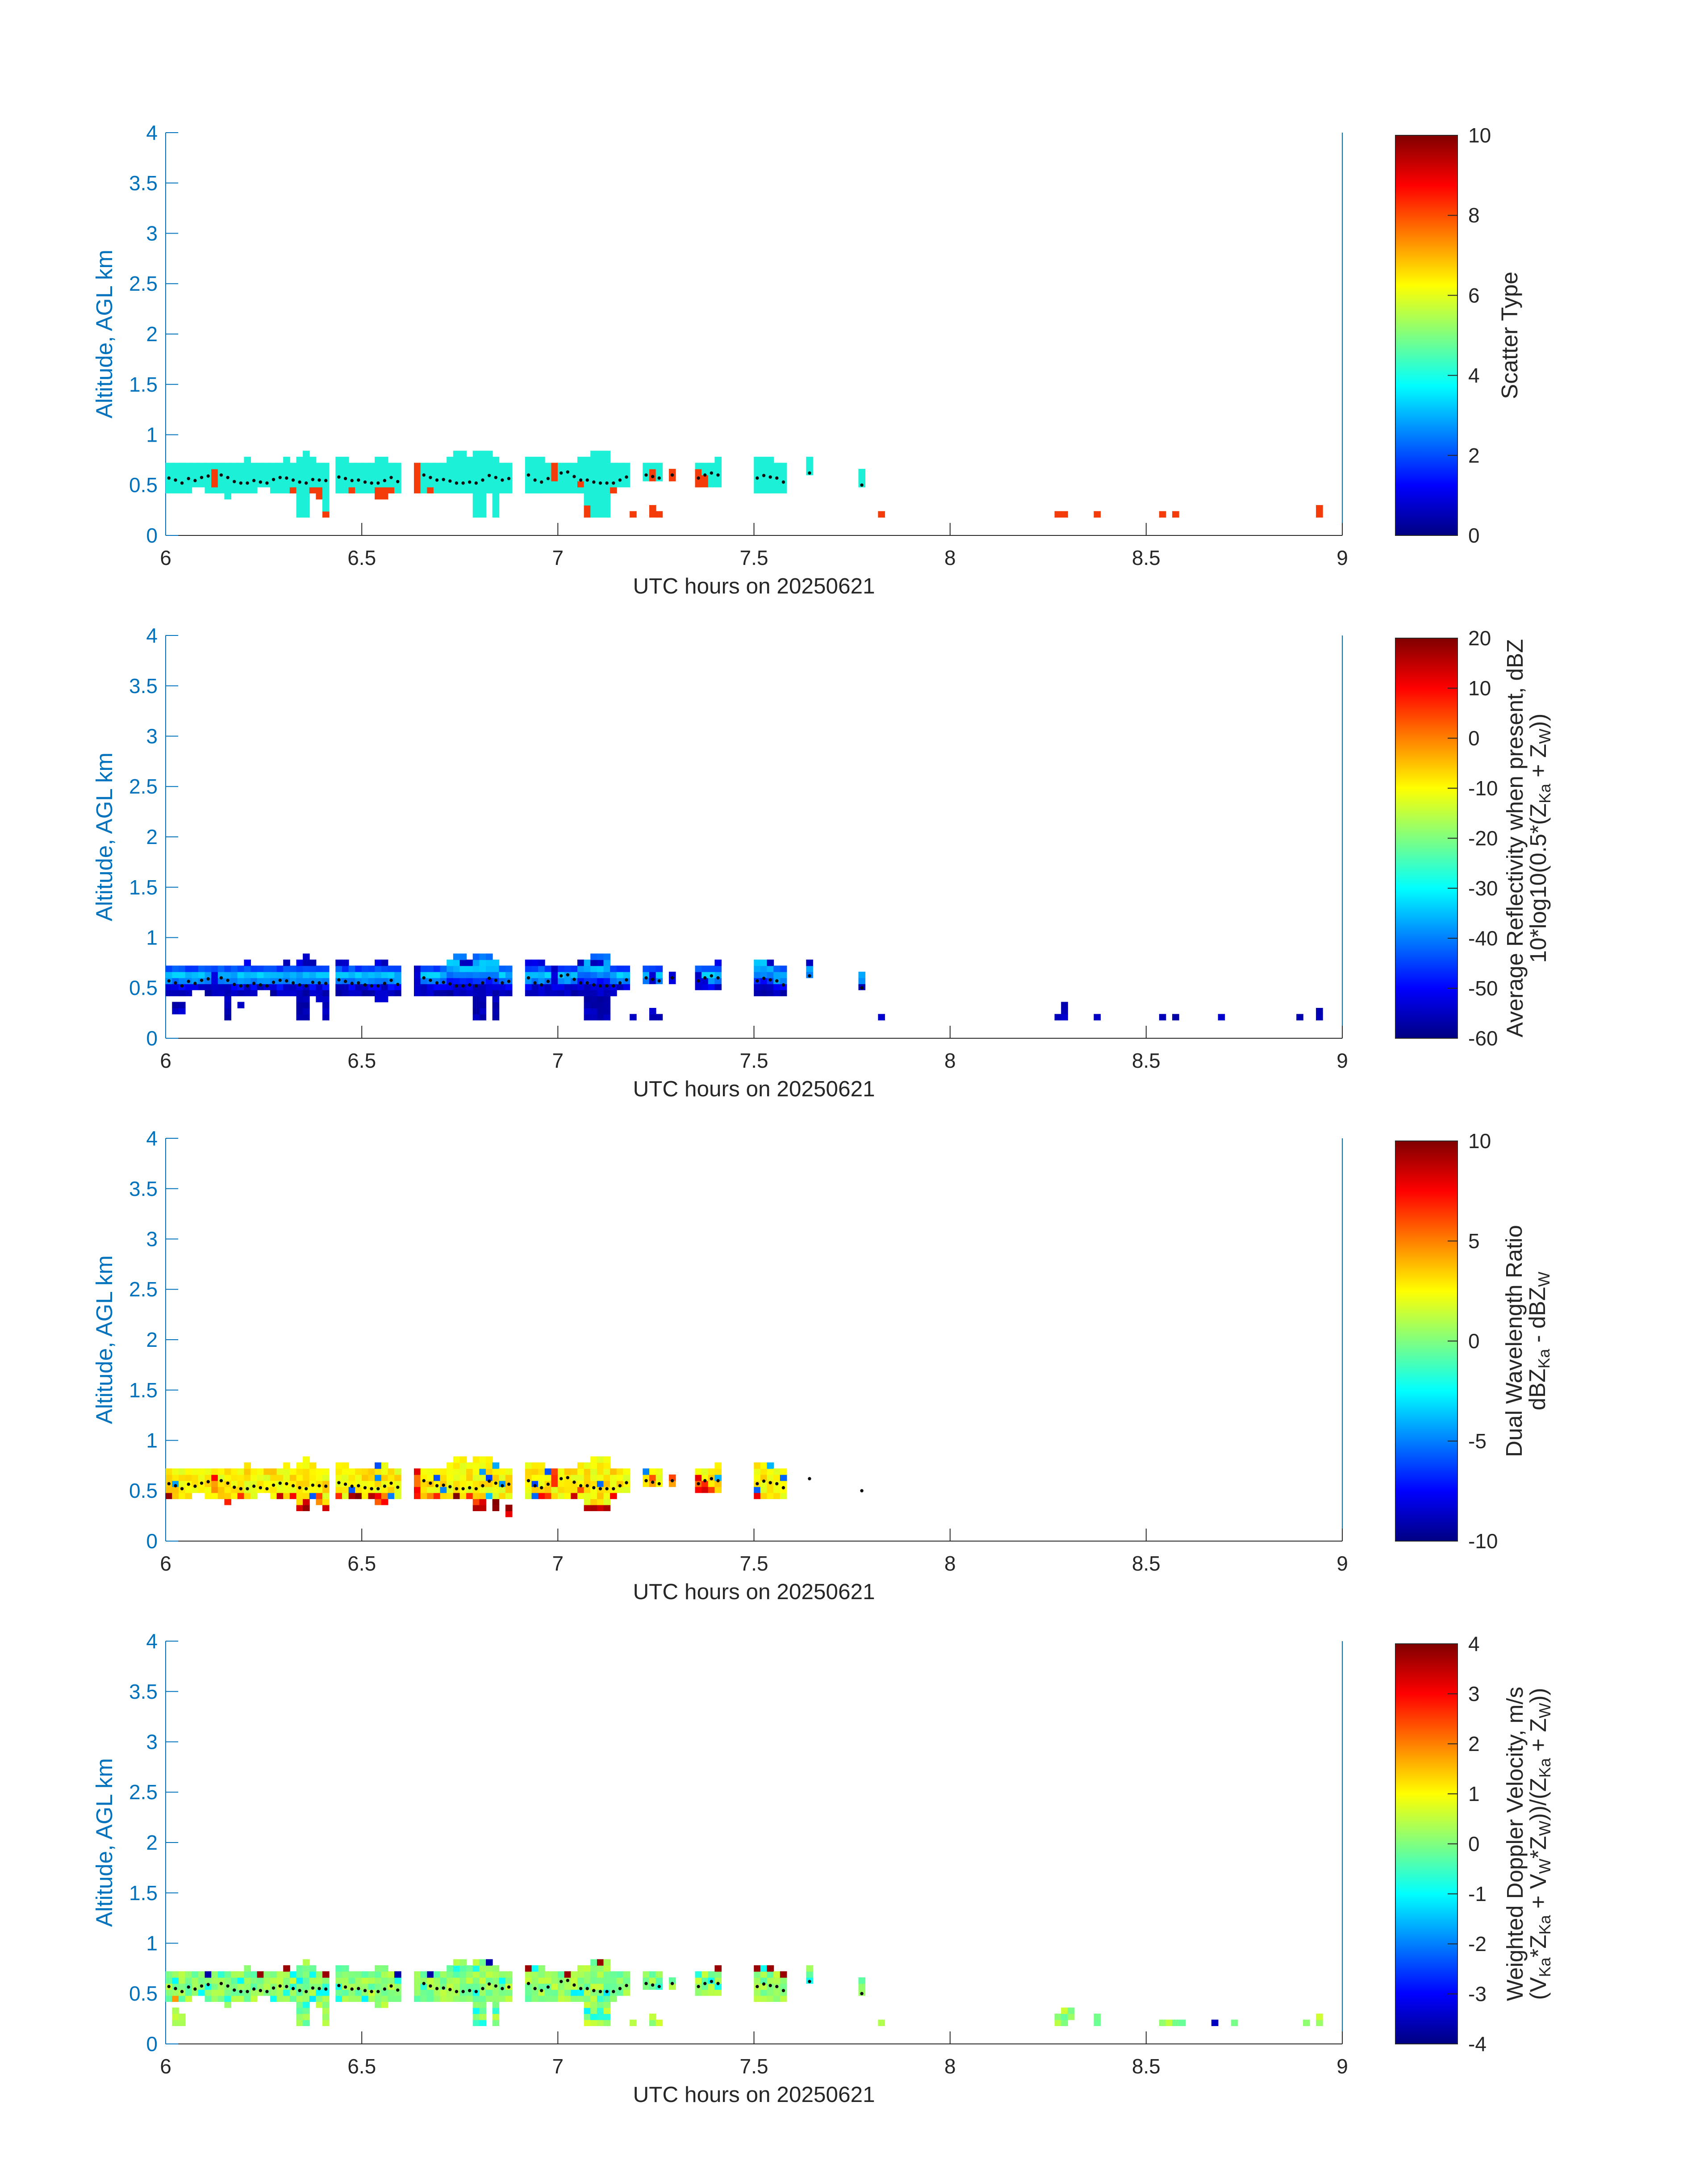 This screenshot has height=2177, width=1708. Describe the element at coordinates (1477, 1441) in the screenshot. I see `svg-text: -5` at that location.